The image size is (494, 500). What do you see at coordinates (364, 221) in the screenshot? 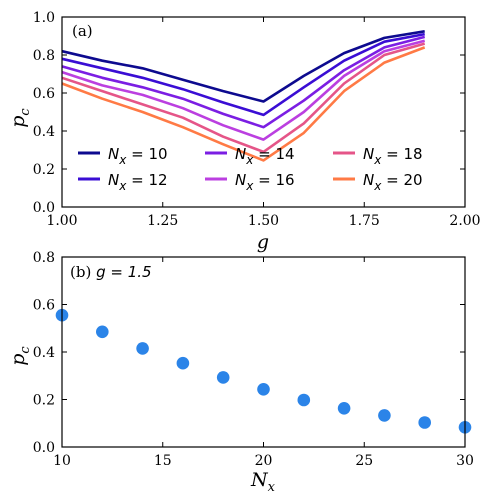
I see `x-tick-label: 1.75` at bounding box center [364, 221].